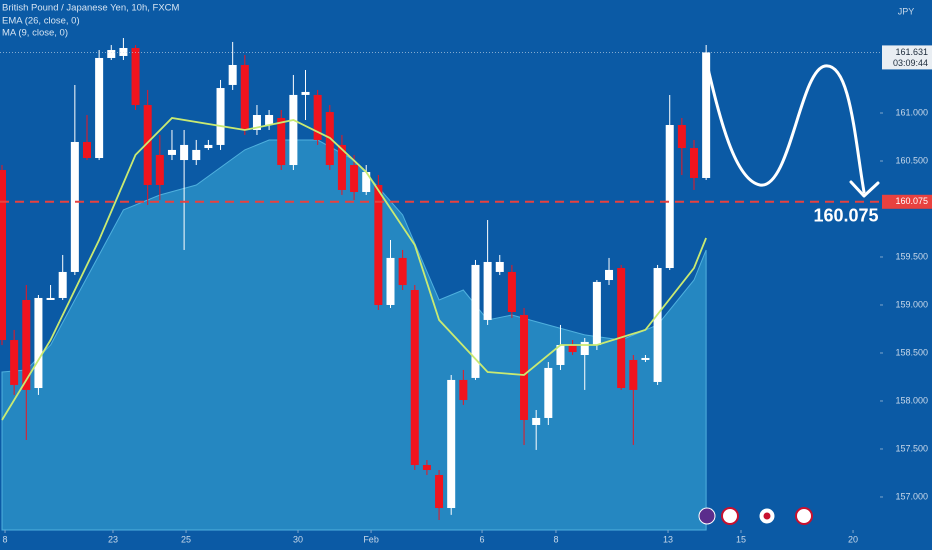 Image resolution: width=932 pixels, height=550 pixels. I want to click on last-price-label: 161.631, so click(911, 52).